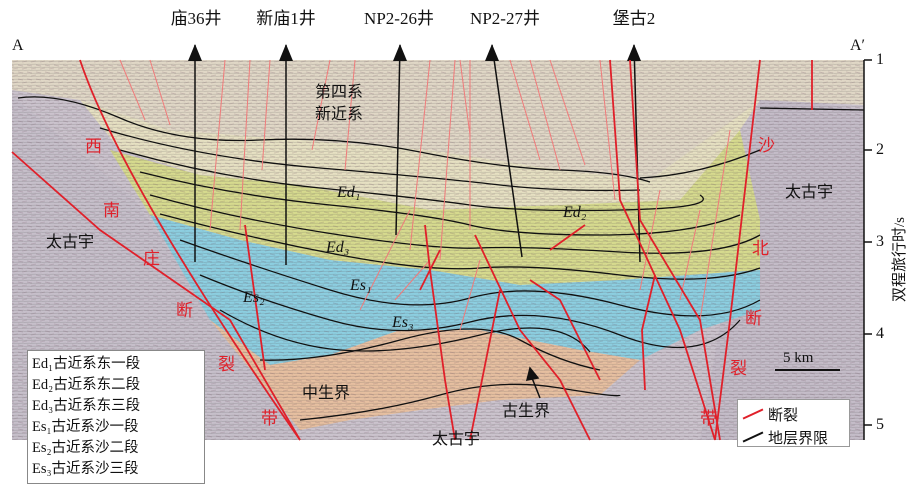 This screenshot has height=484, width=914. I want to click on legend-item-ed1: Ed₁古近系东一段, so click(86, 364).